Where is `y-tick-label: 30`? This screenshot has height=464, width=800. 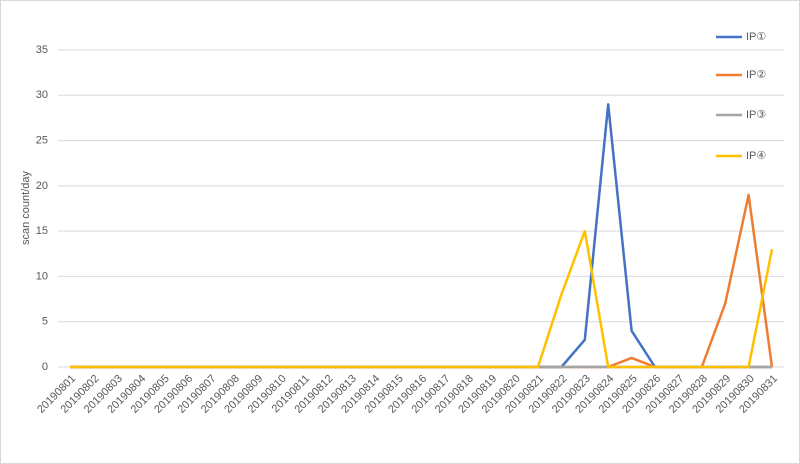
y-tick-label: 30 is located at coordinates (42, 95).